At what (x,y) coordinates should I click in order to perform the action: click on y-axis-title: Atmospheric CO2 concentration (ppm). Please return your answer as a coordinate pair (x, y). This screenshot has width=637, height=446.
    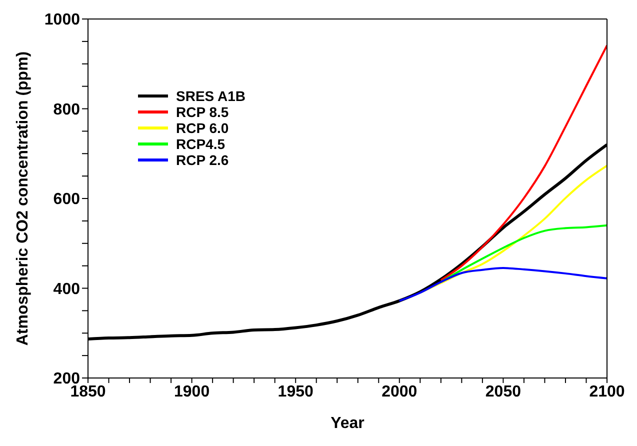
    Looking at the image, I should click on (23, 198).